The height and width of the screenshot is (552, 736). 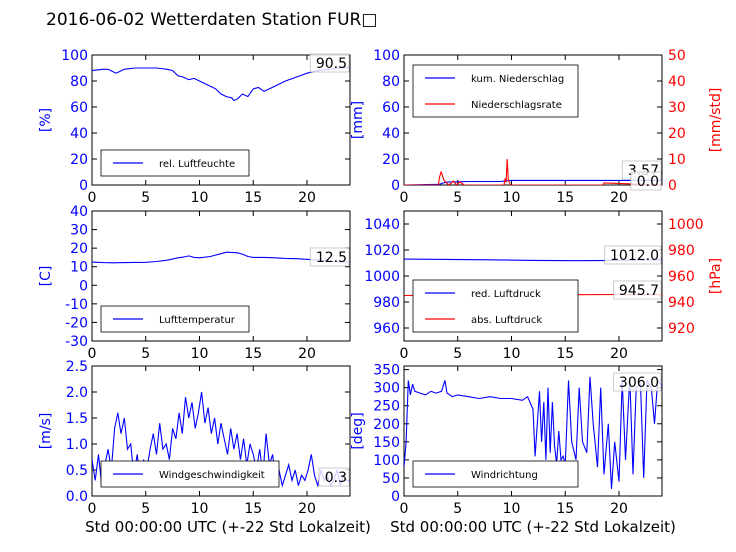 What do you see at coordinates (197, 164) in the screenshot?
I see `legend-label: rel. Luftfeuchte` at bounding box center [197, 164].